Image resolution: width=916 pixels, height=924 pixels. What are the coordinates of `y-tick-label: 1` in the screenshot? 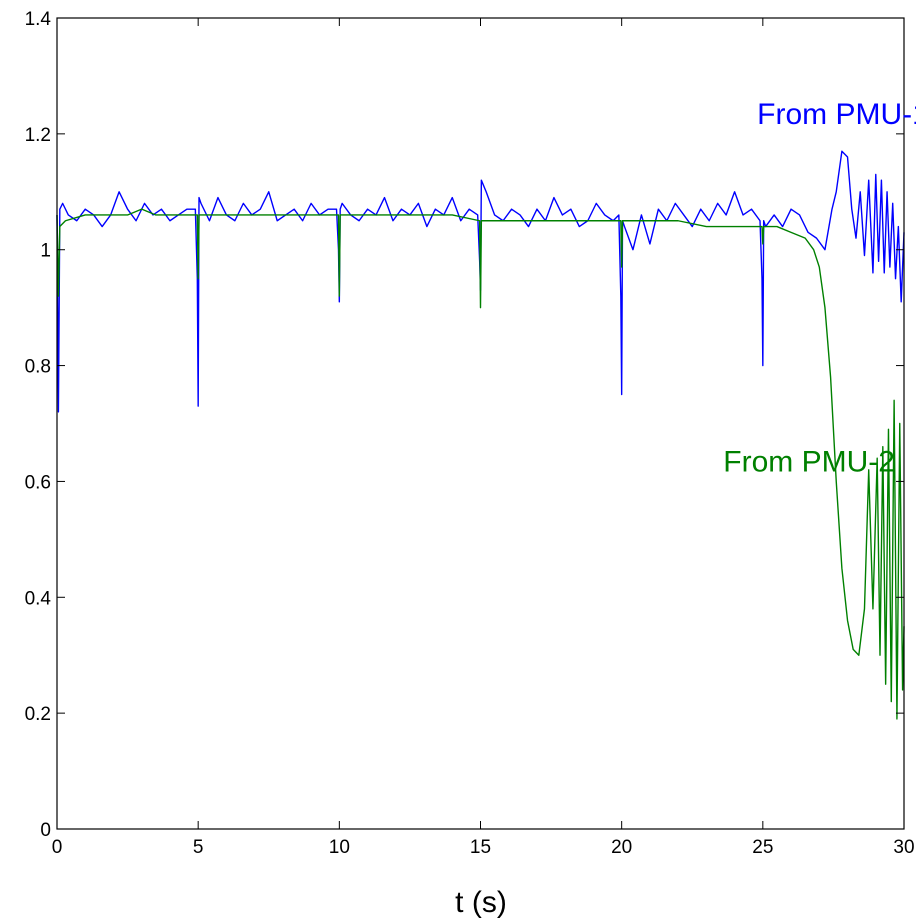 It's located at (45, 251).